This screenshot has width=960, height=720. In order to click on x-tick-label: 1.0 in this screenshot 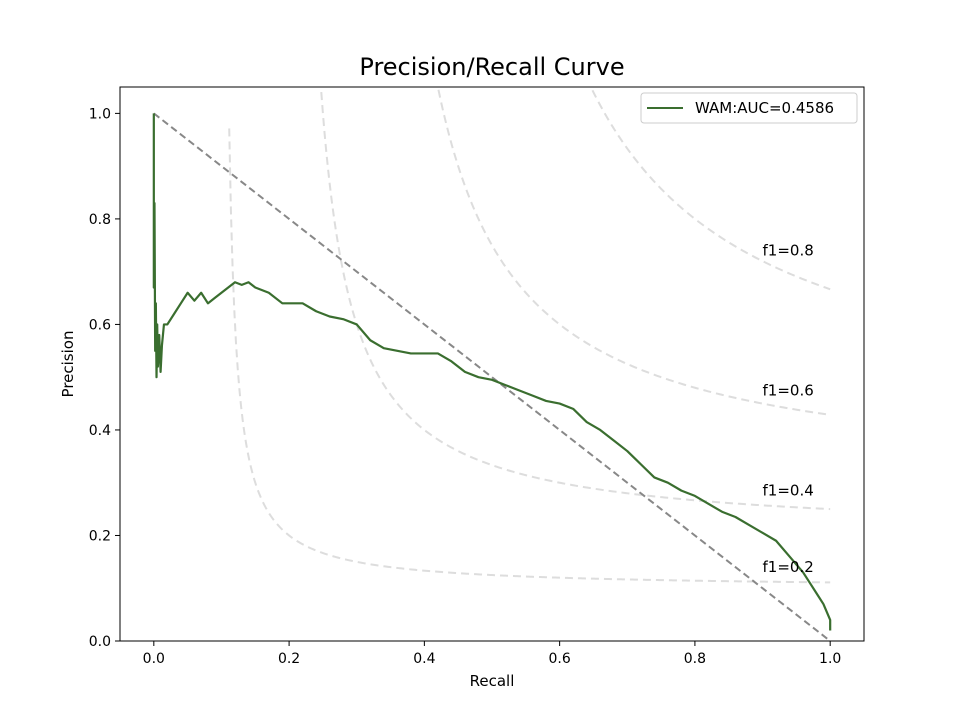, I will do `click(830, 659)`.